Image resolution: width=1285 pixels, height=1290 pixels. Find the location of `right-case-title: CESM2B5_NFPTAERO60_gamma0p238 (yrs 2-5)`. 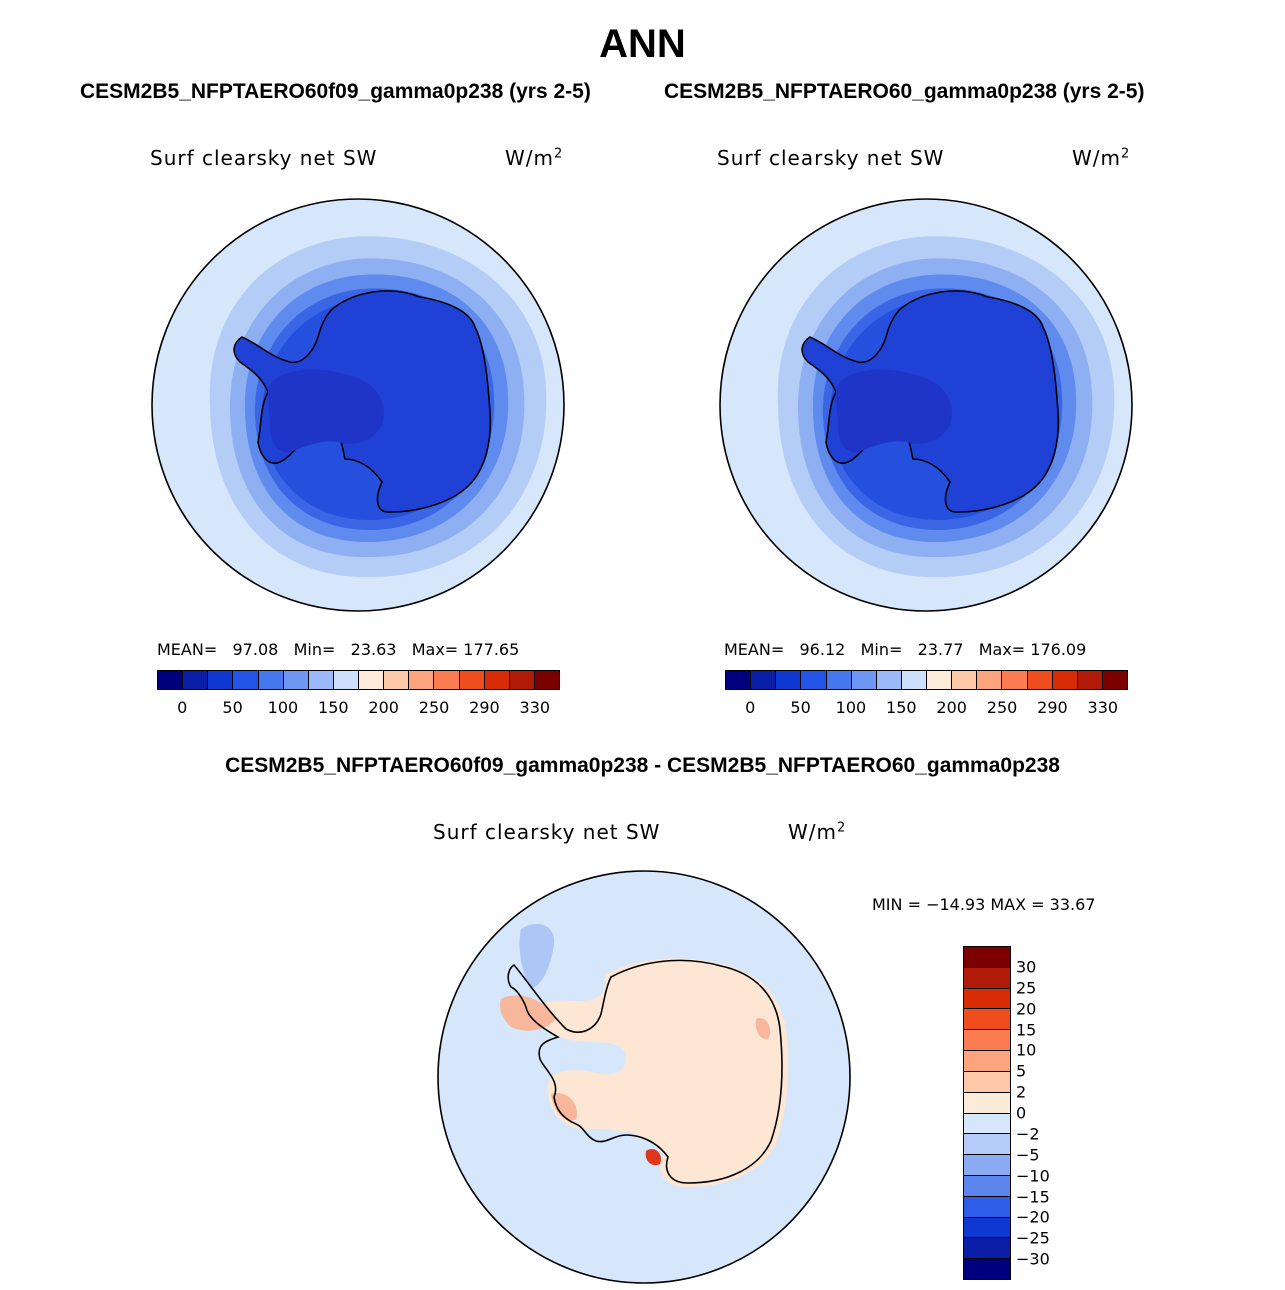

right-case-title: CESM2B5_NFPTAERO60_gamma0p238 (yrs 2-5) is located at coordinates (904, 91).